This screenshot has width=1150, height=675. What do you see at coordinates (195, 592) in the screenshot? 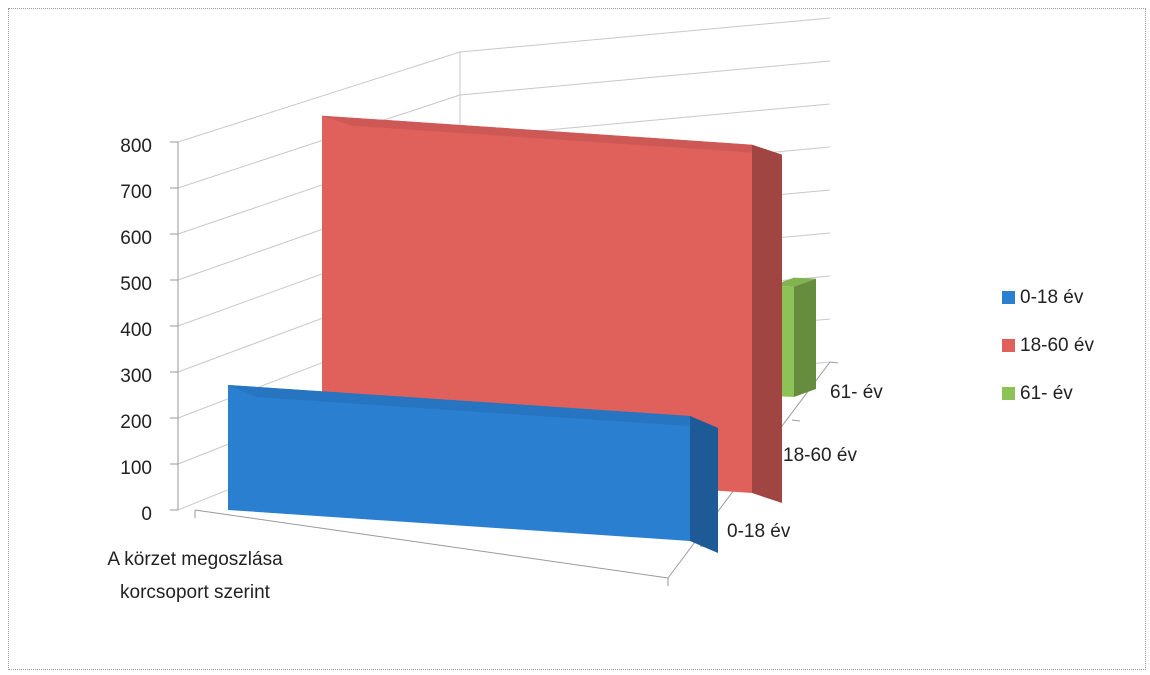
I see `category-label-line-2: korcsoport szerint` at bounding box center [195, 592].